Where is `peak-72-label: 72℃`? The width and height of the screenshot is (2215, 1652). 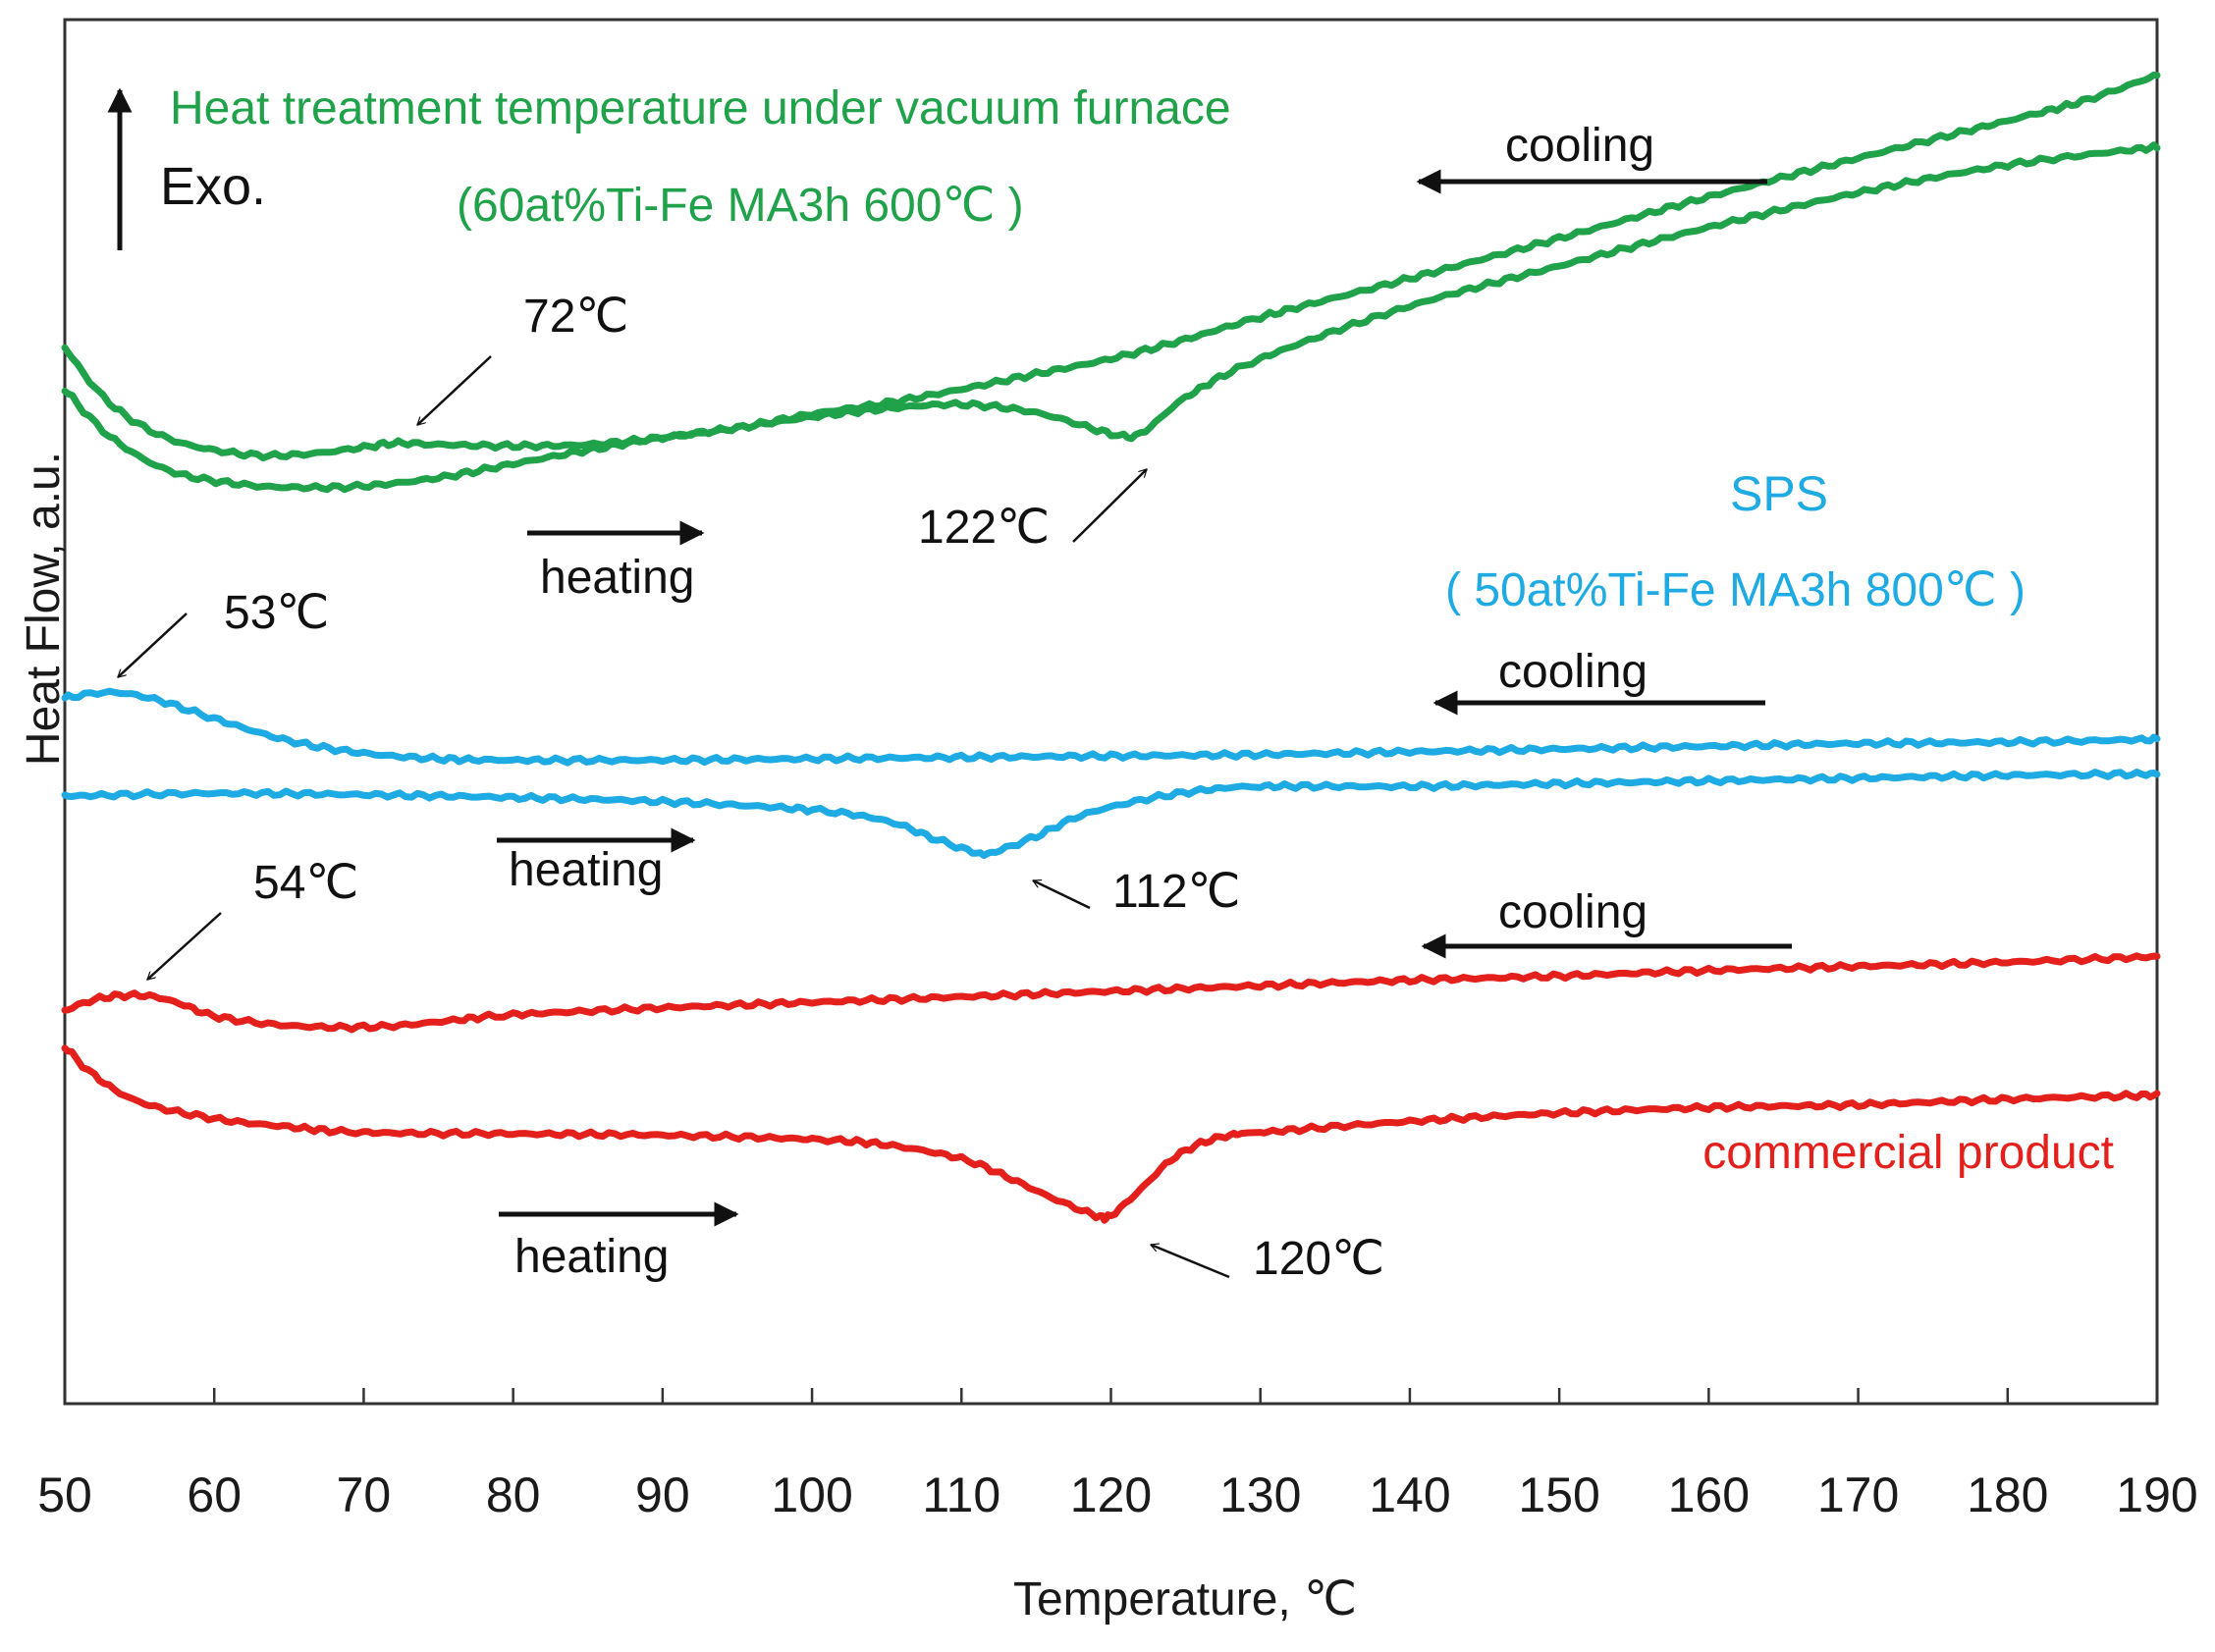
peak-72-label: 72℃ is located at coordinates (575, 317).